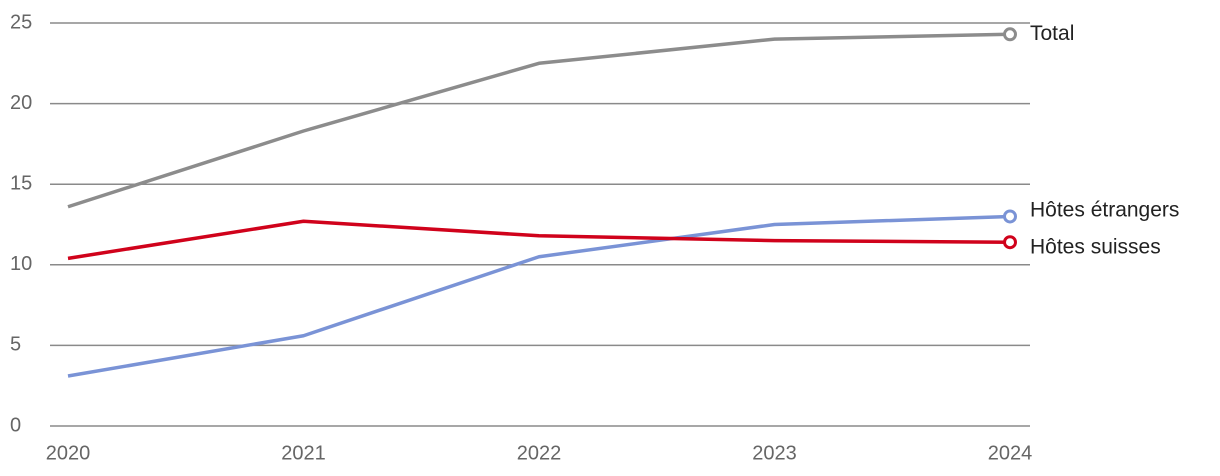 The height and width of the screenshot is (476, 1220). I want to click on x-tick-label: 2020, so click(68, 453).